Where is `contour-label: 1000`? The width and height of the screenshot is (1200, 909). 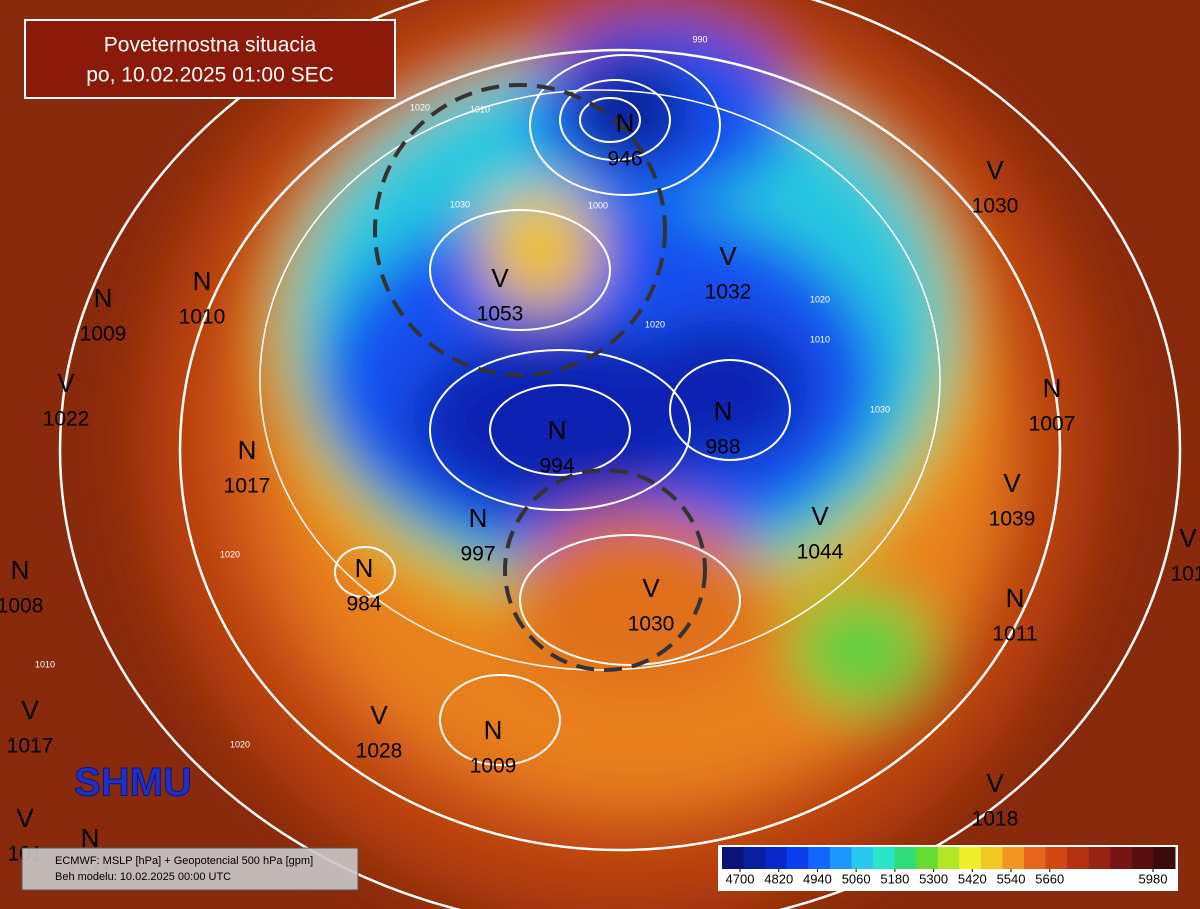
contour-label: 1000 is located at coordinates (598, 205).